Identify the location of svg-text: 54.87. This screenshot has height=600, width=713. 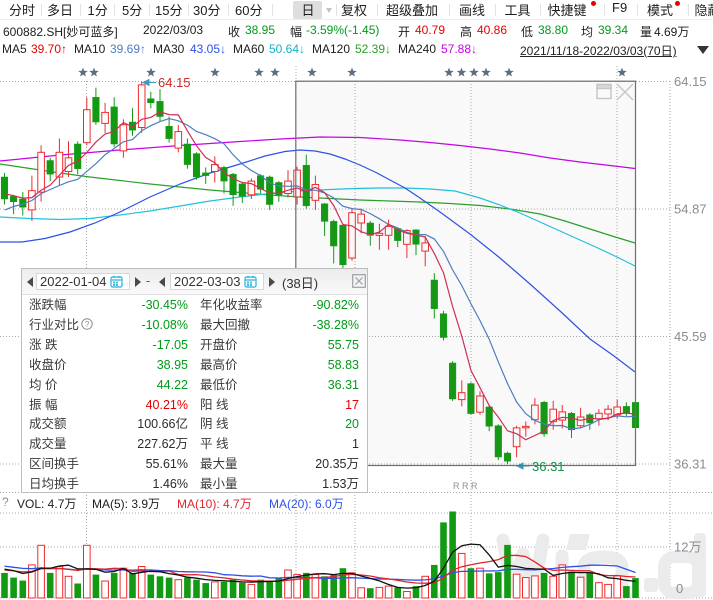
(690, 209).